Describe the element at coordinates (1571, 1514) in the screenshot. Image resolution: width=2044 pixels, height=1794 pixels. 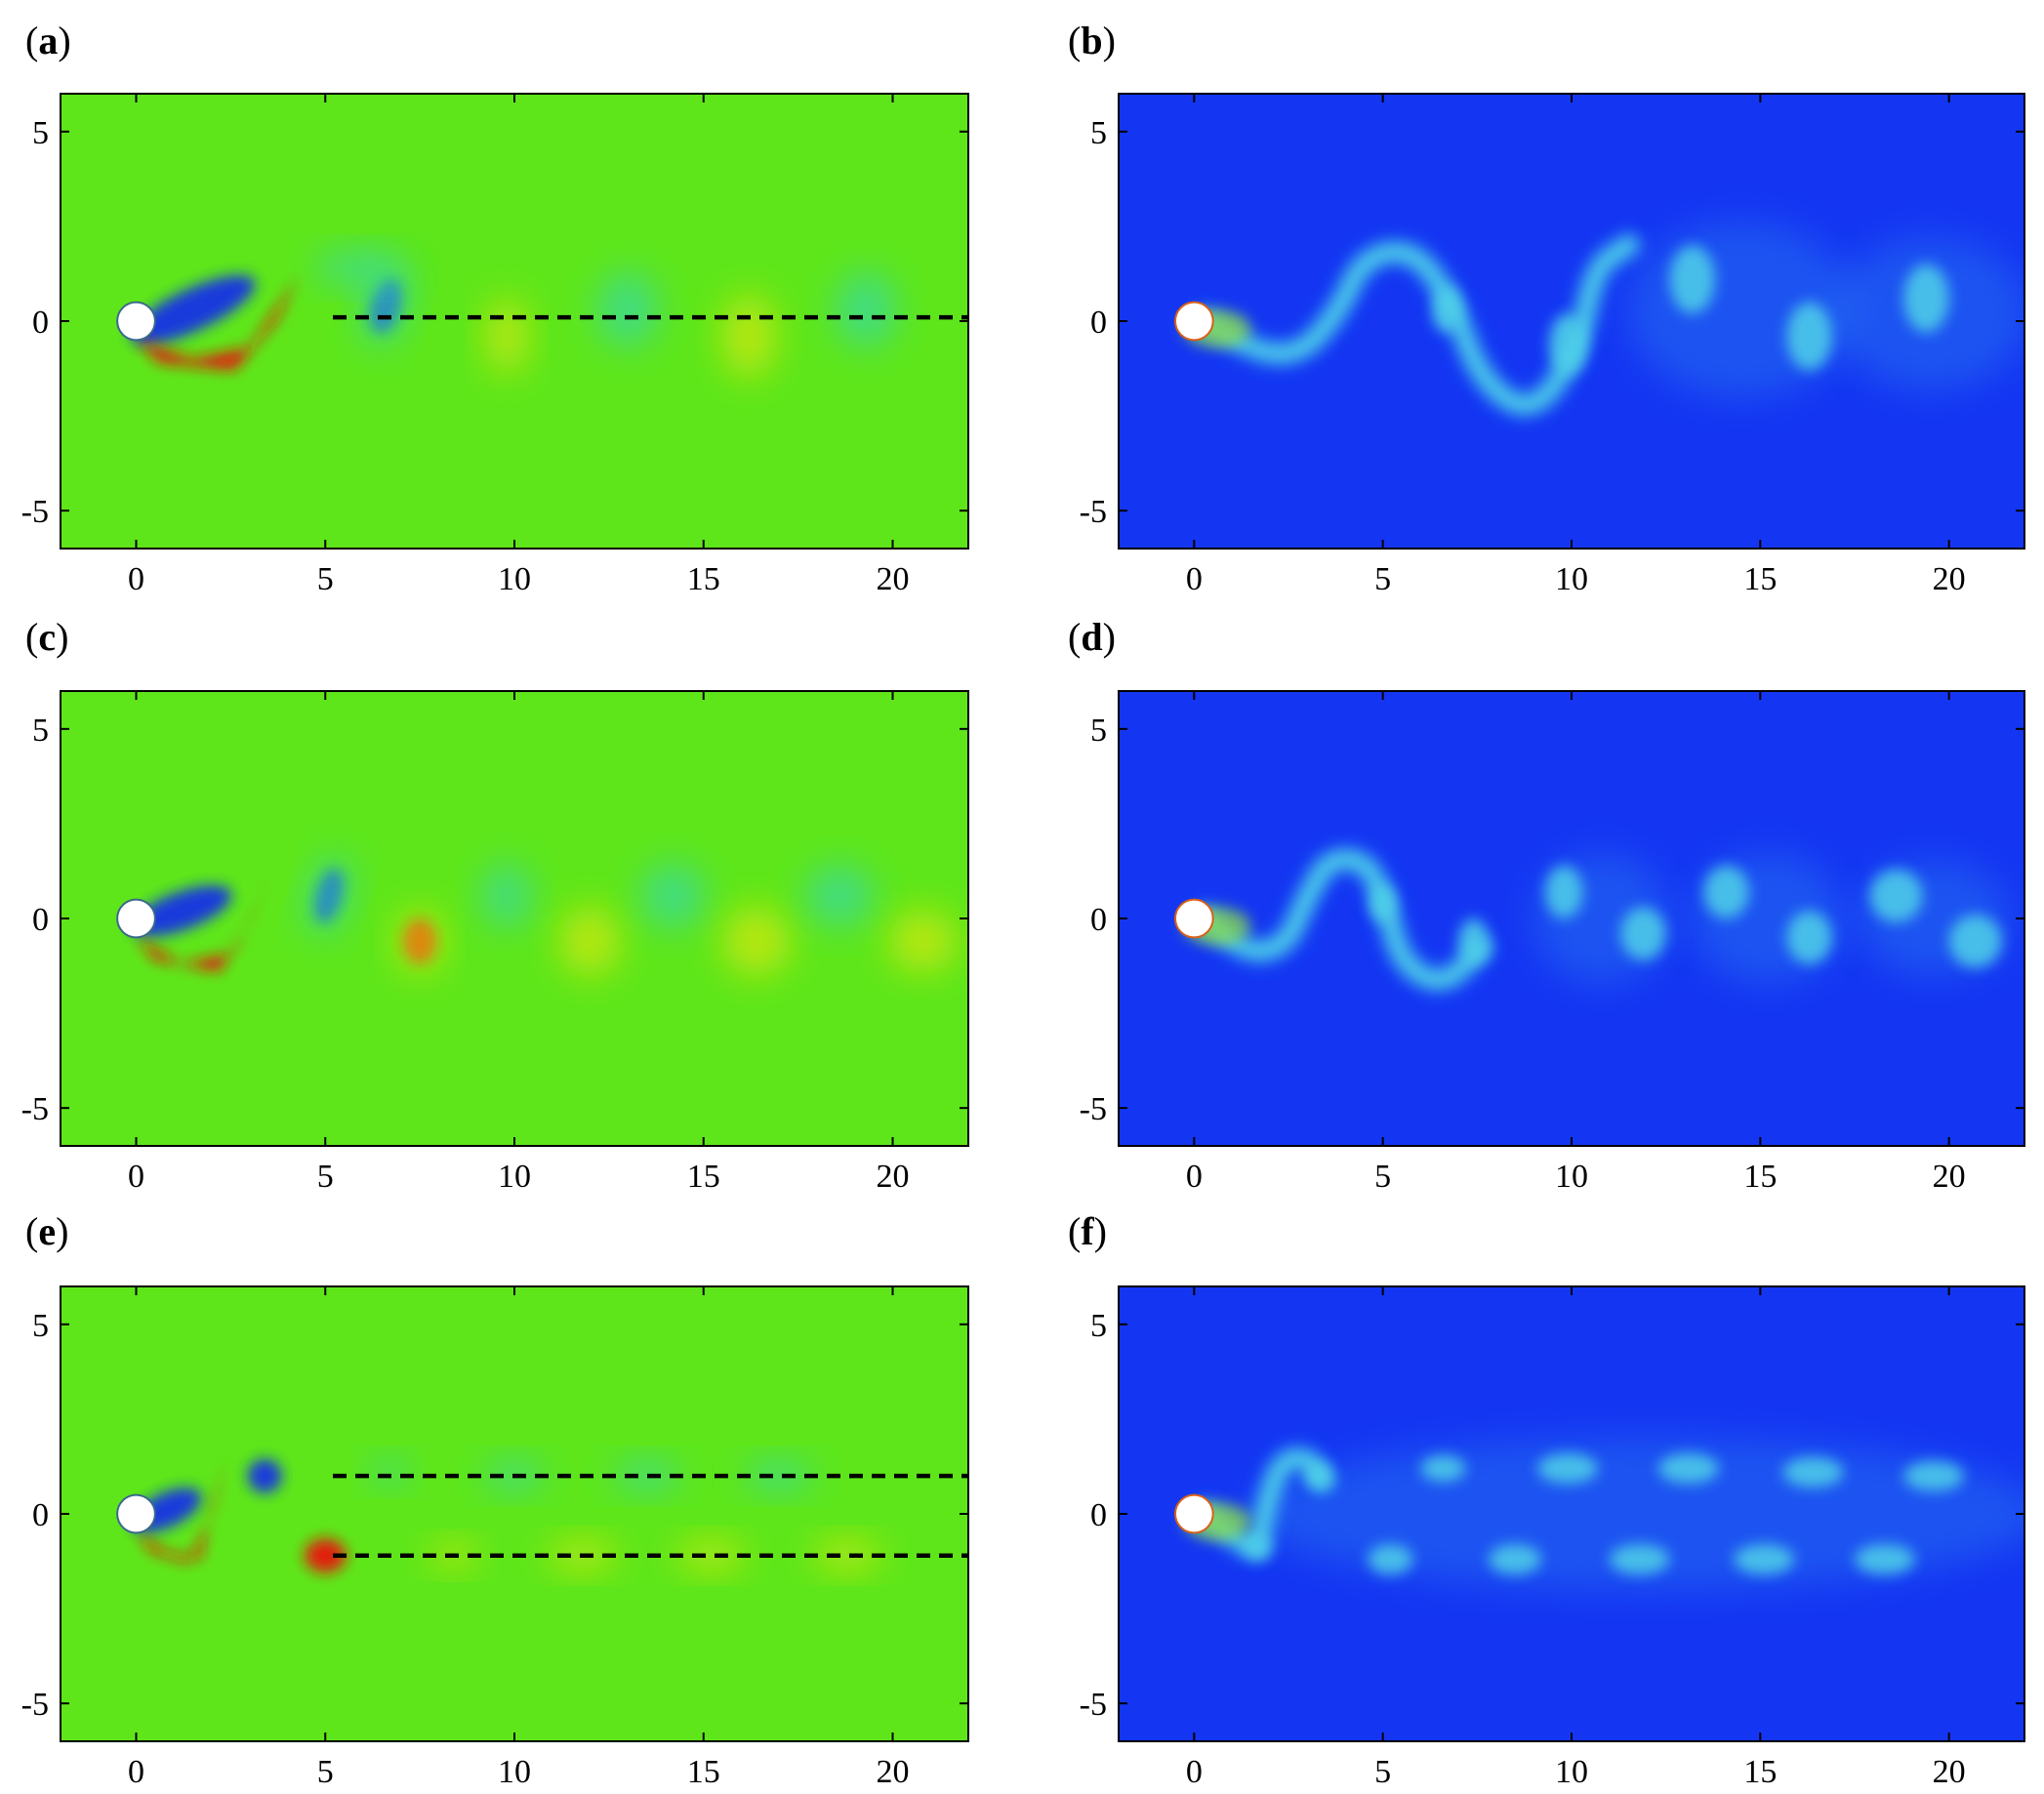
I see `contour-field-f` at that location.